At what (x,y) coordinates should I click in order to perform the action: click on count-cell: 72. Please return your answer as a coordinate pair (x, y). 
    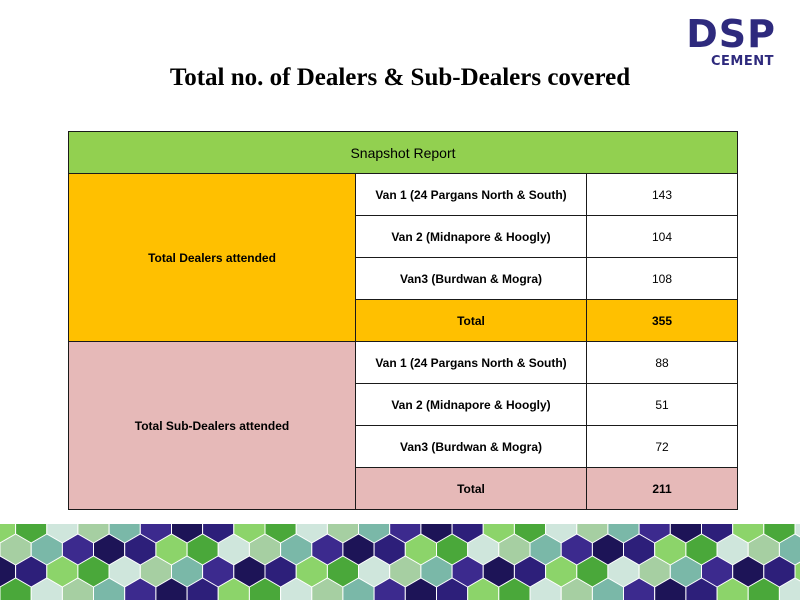
    Looking at the image, I should click on (662, 446).